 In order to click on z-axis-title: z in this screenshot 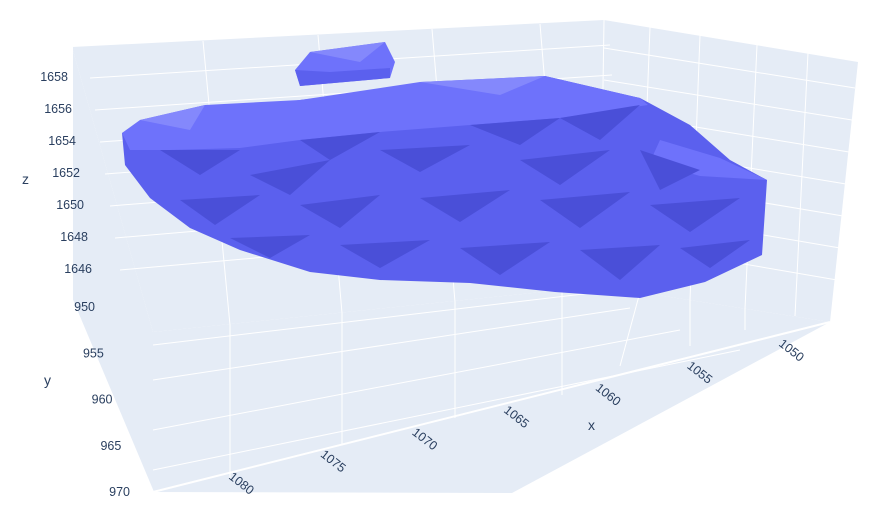, I will do `click(25, 179)`.